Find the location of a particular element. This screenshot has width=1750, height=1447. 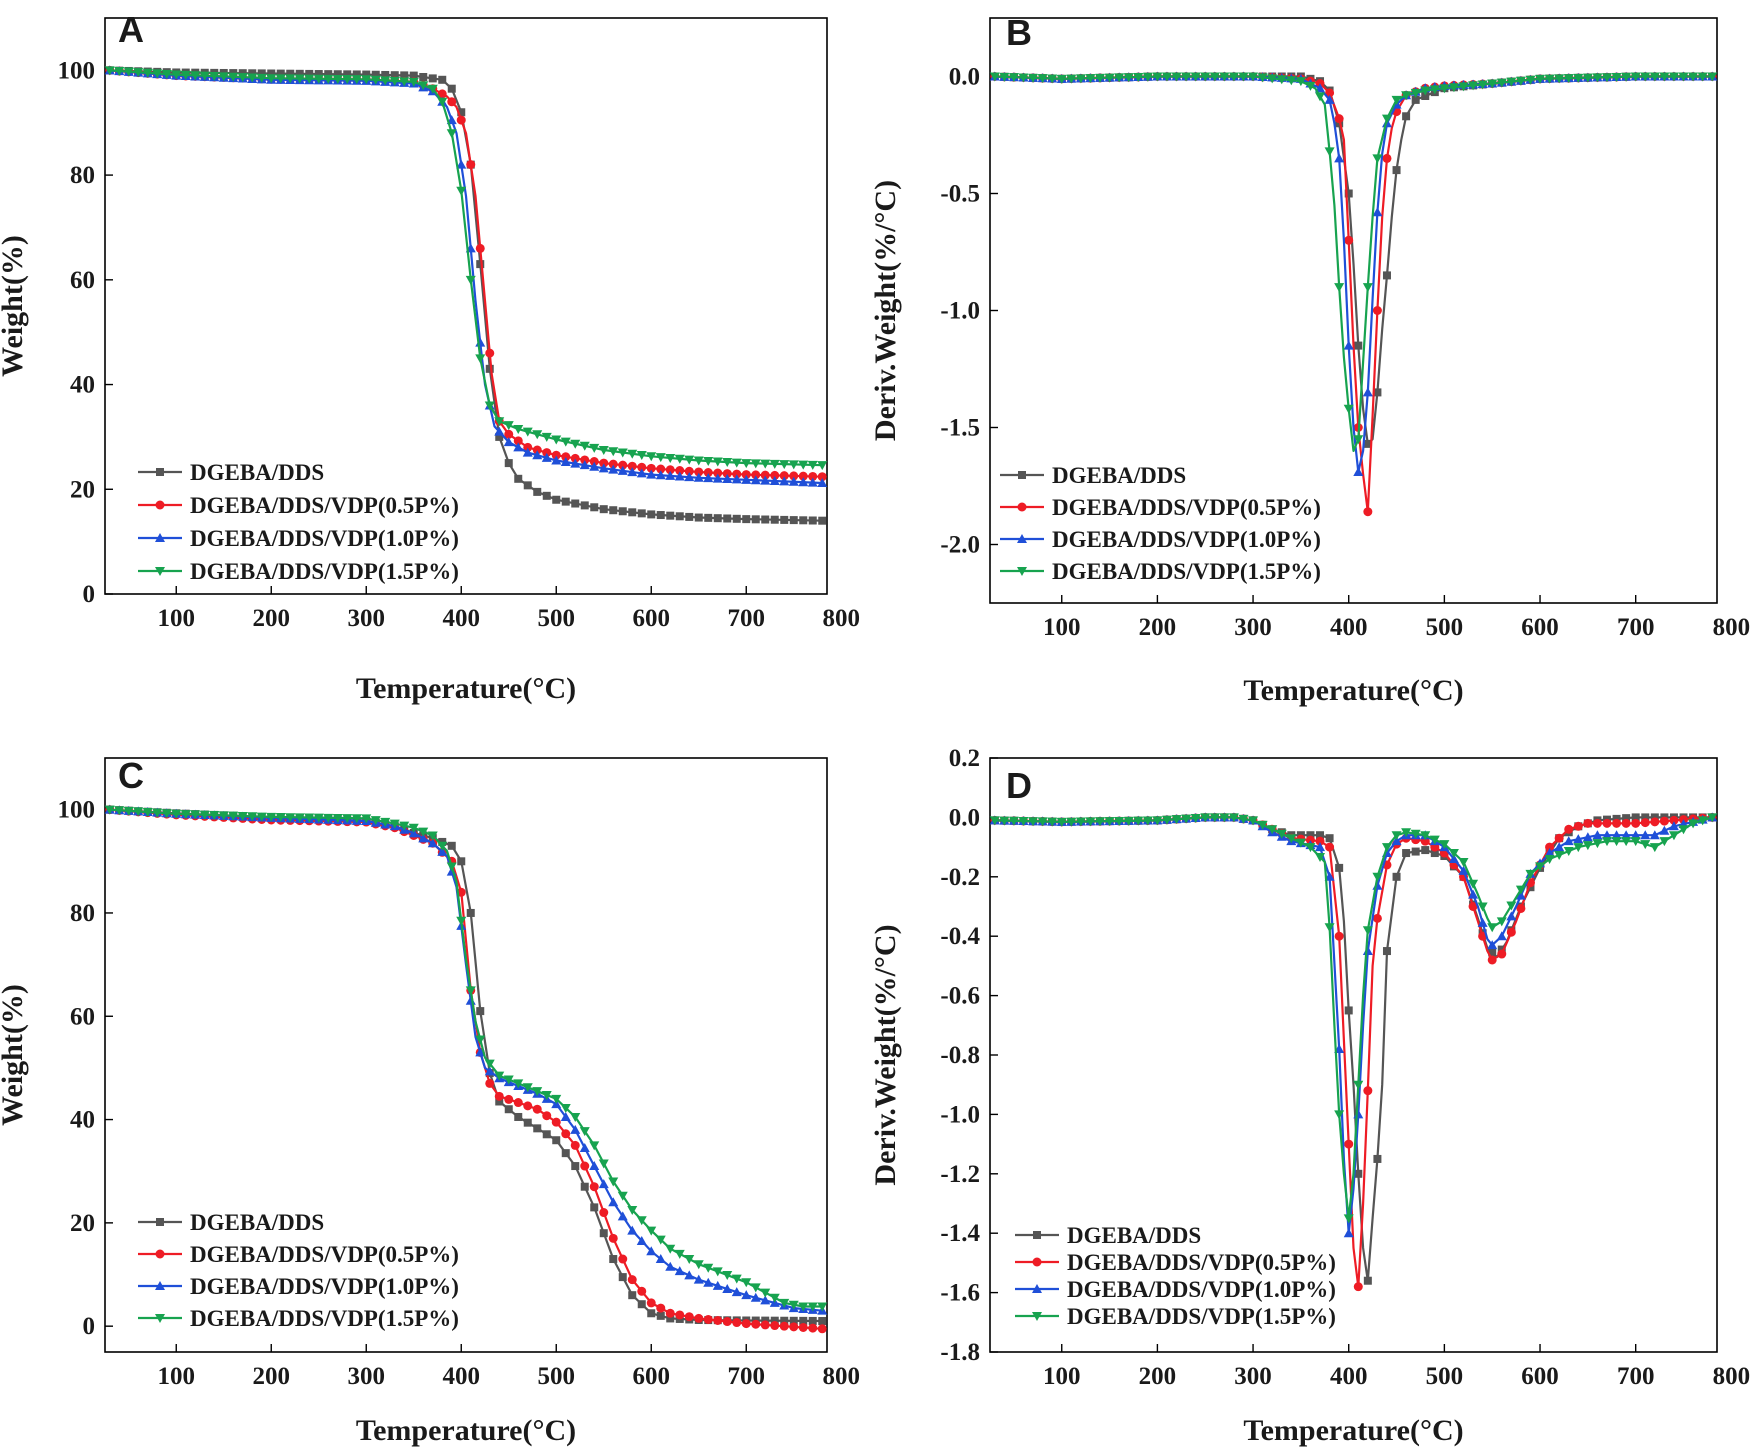

legend-marker is located at coordinates (1037, 1262).